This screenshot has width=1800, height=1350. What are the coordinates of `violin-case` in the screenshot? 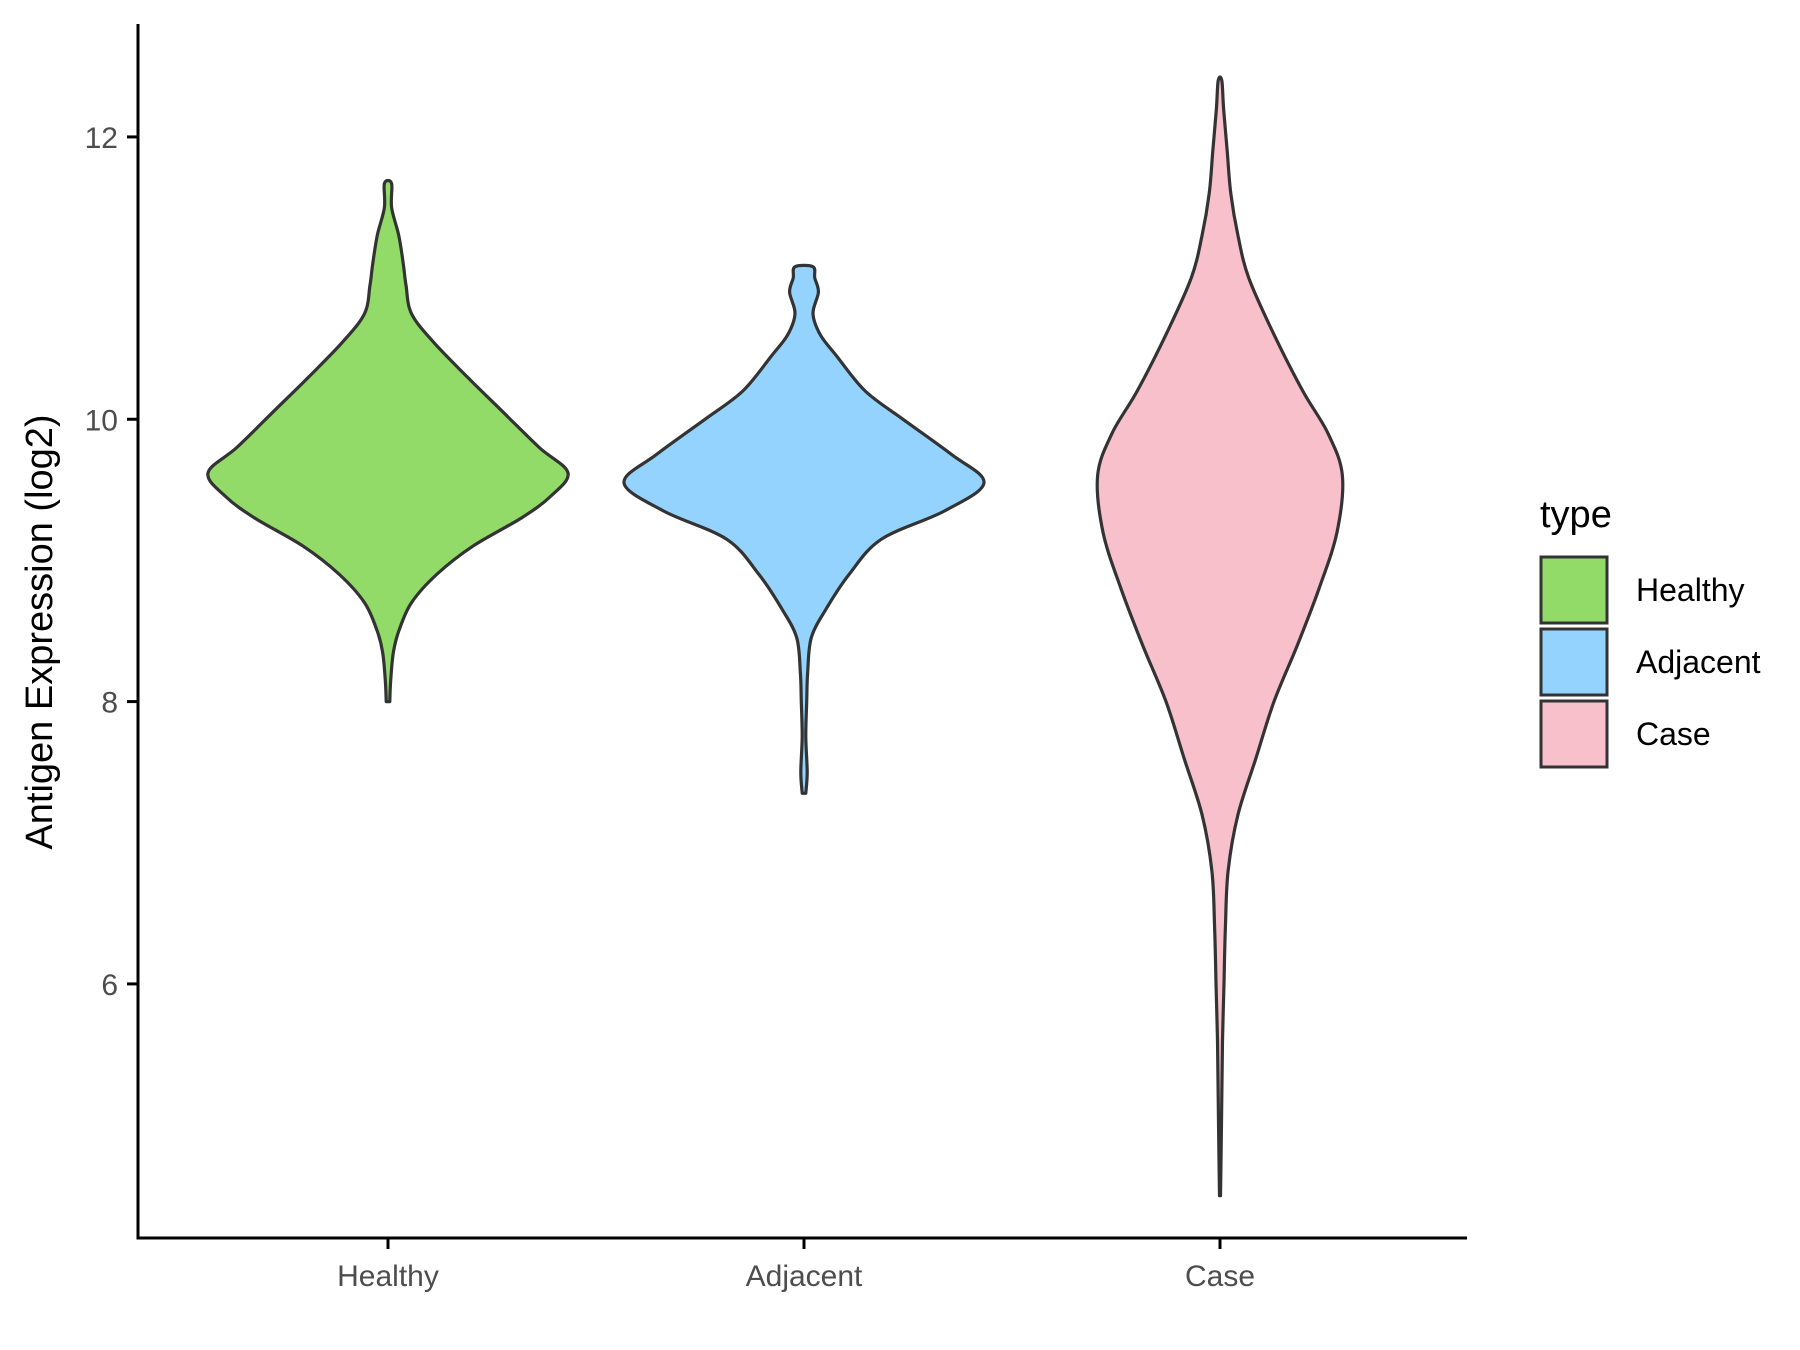 It's located at (1220, 636).